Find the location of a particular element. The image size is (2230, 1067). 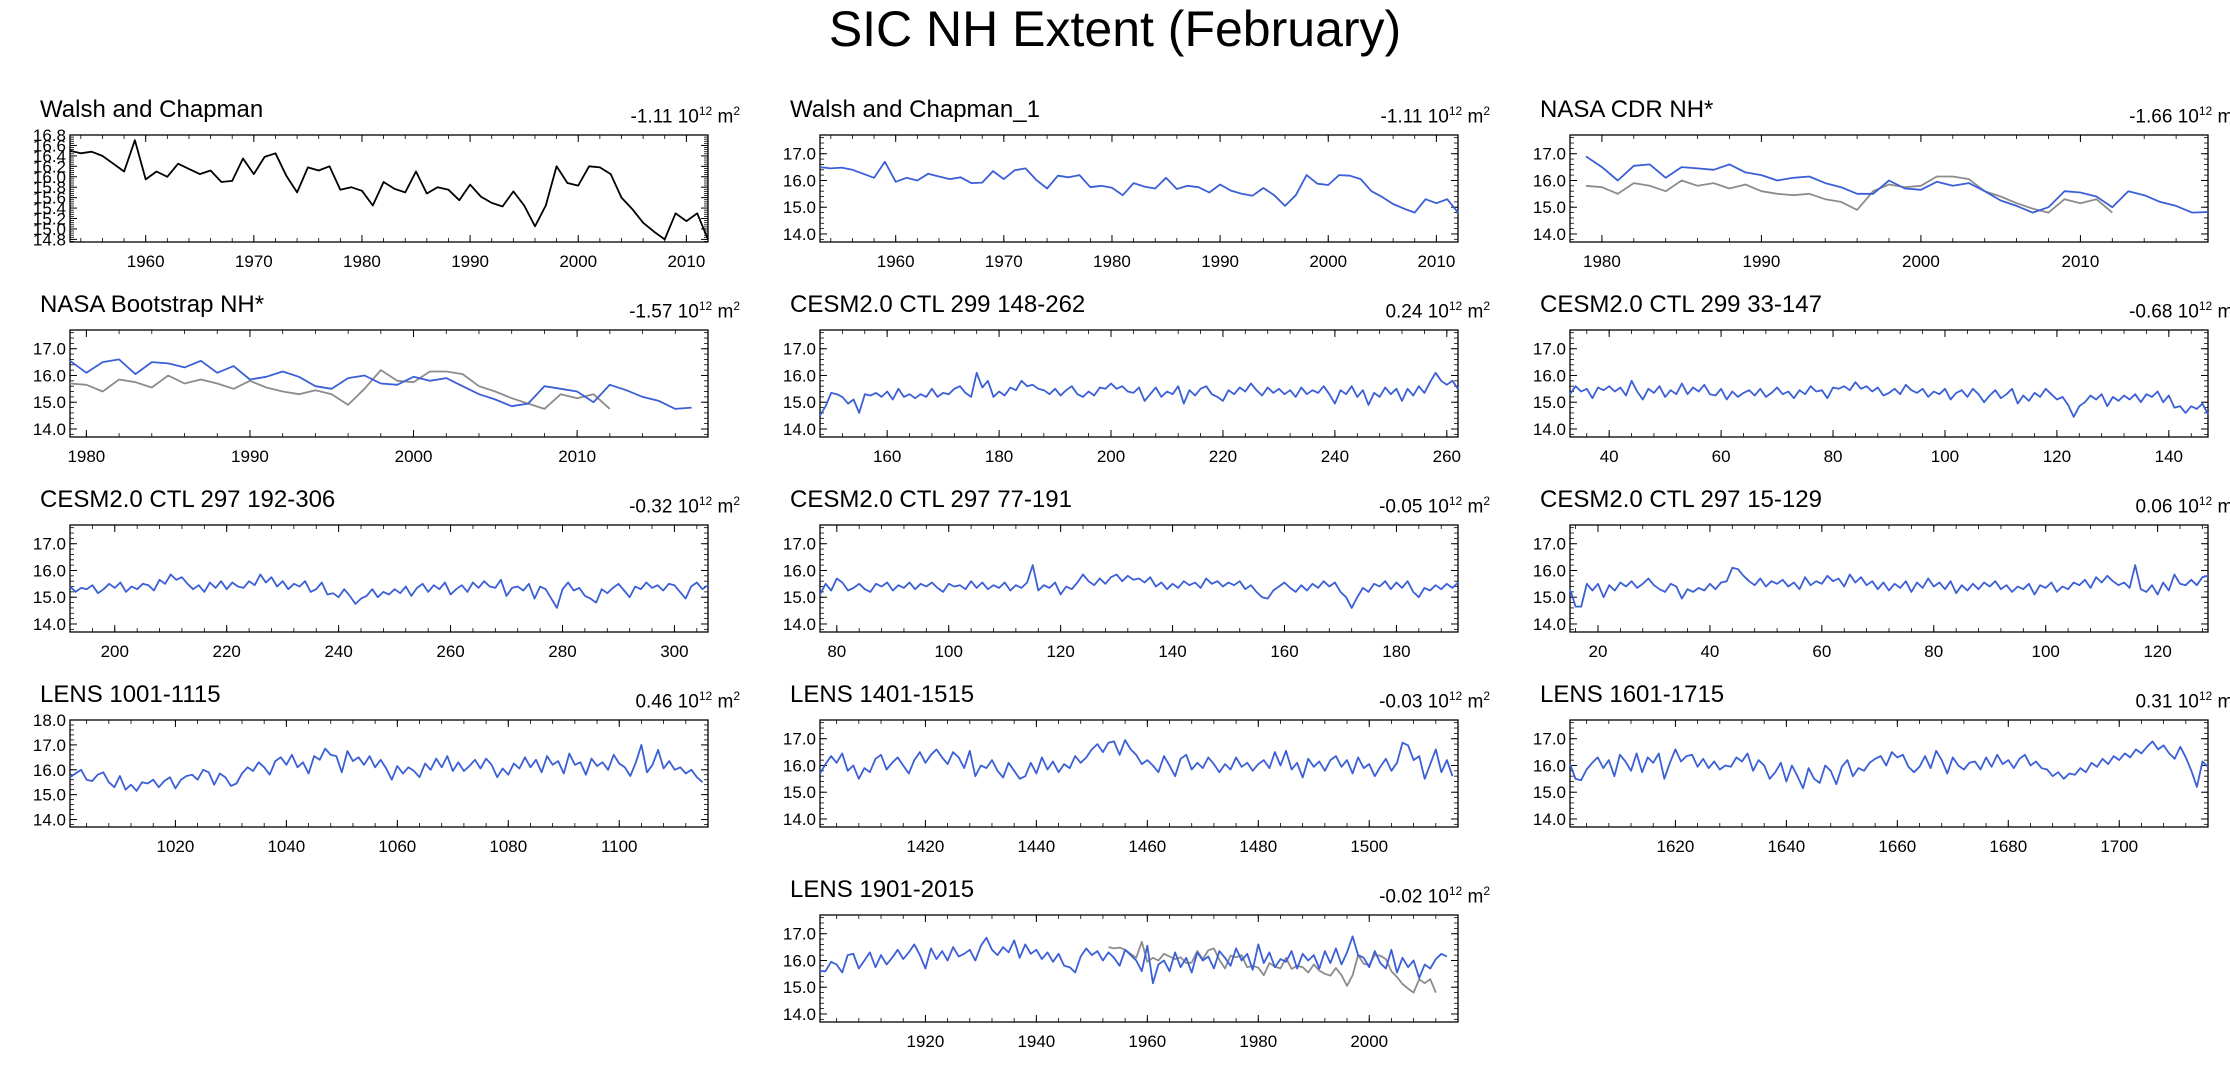

x-tick-label: 1920 is located at coordinates (925, 1041).